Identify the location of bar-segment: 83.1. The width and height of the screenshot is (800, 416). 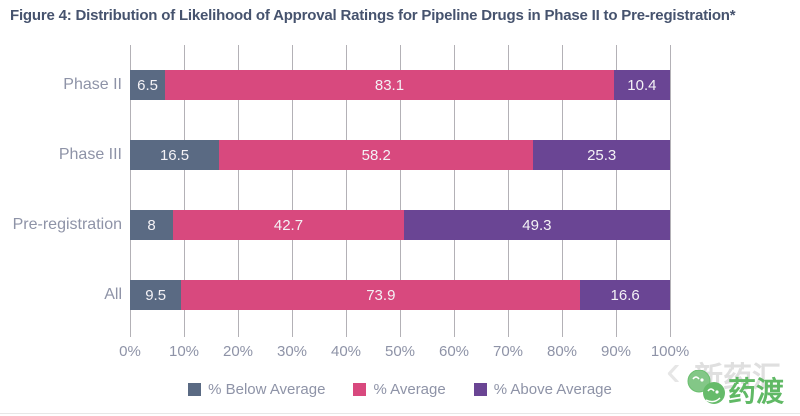
(389, 85).